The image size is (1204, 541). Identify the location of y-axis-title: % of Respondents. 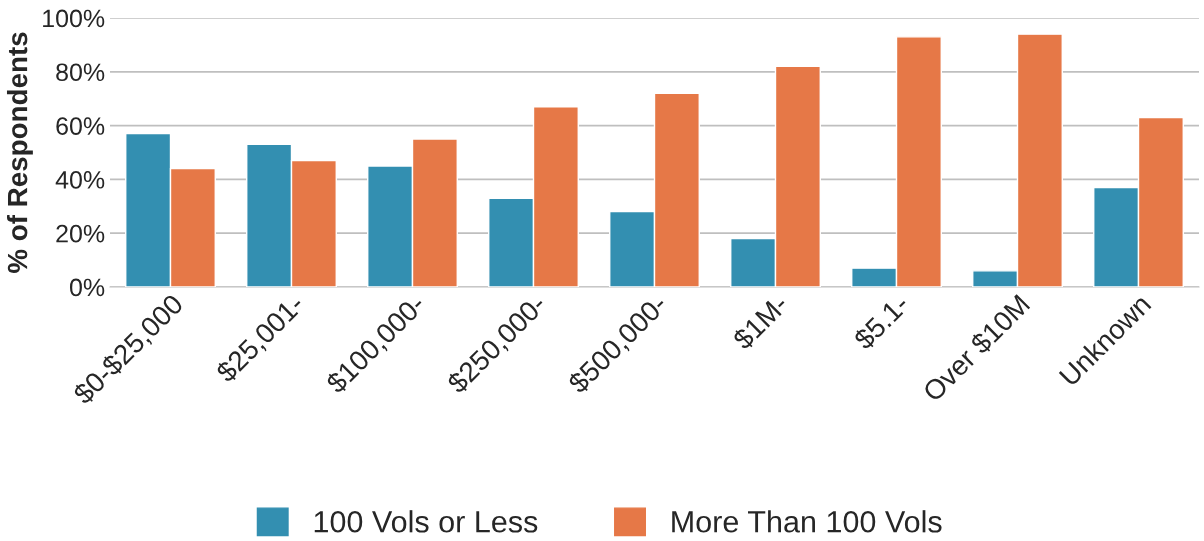
(19, 152).